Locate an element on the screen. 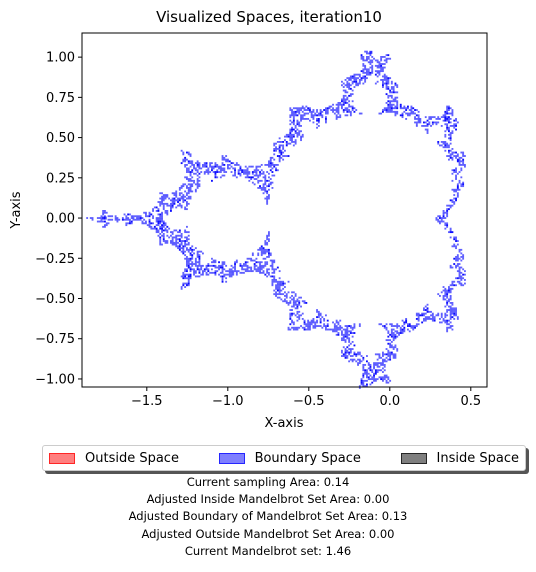 The height and width of the screenshot is (572, 536). x-axis-label: X-axis is located at coordinates (284, 423).